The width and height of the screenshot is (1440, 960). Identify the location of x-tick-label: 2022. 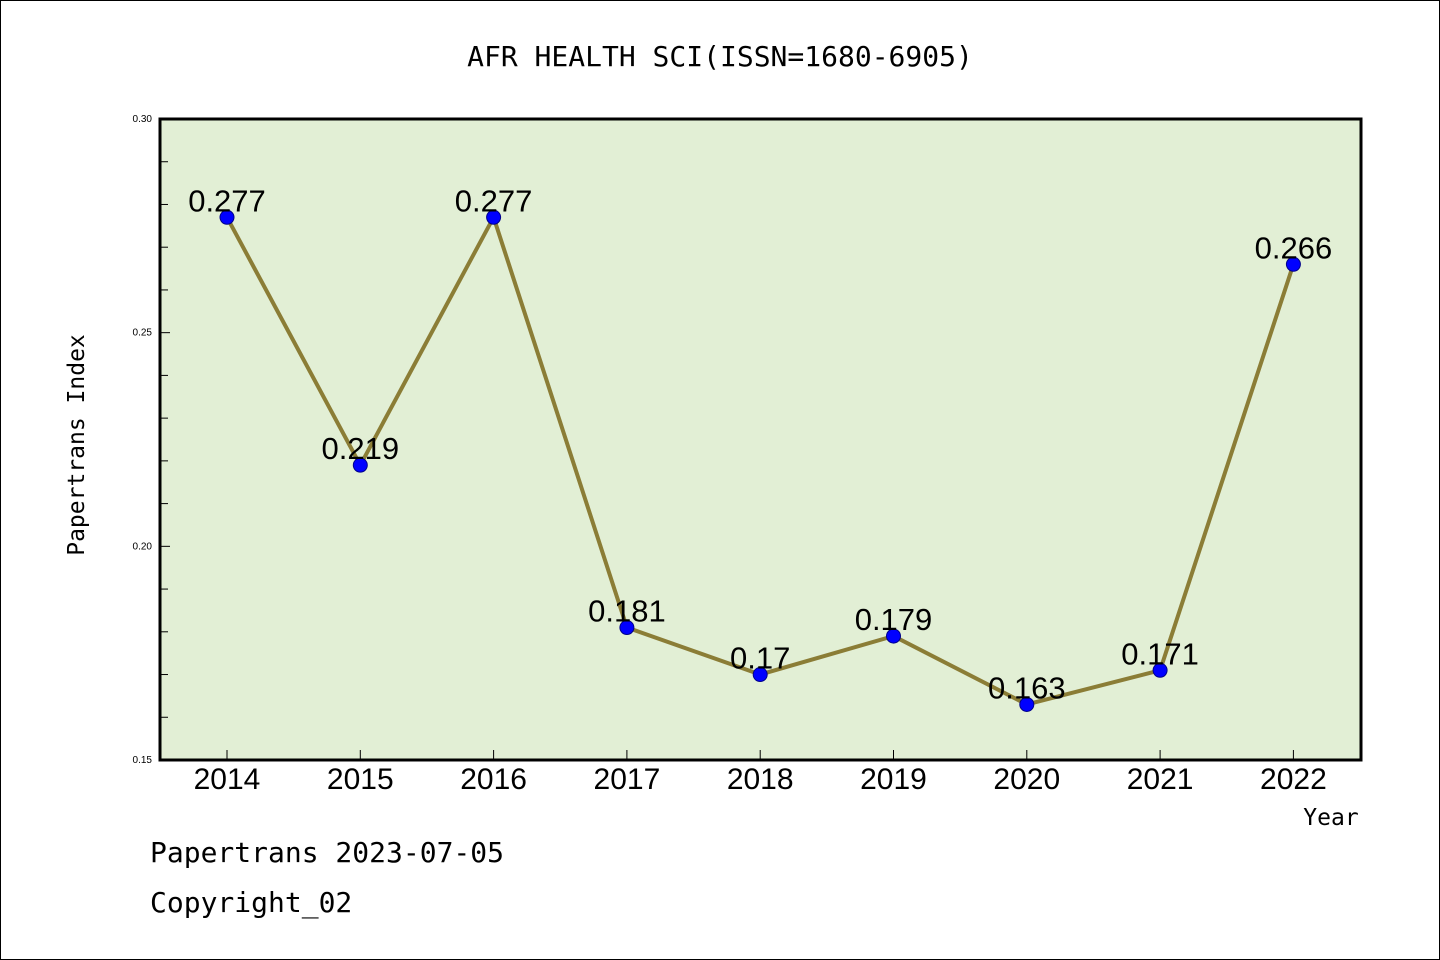
(1293, 779).